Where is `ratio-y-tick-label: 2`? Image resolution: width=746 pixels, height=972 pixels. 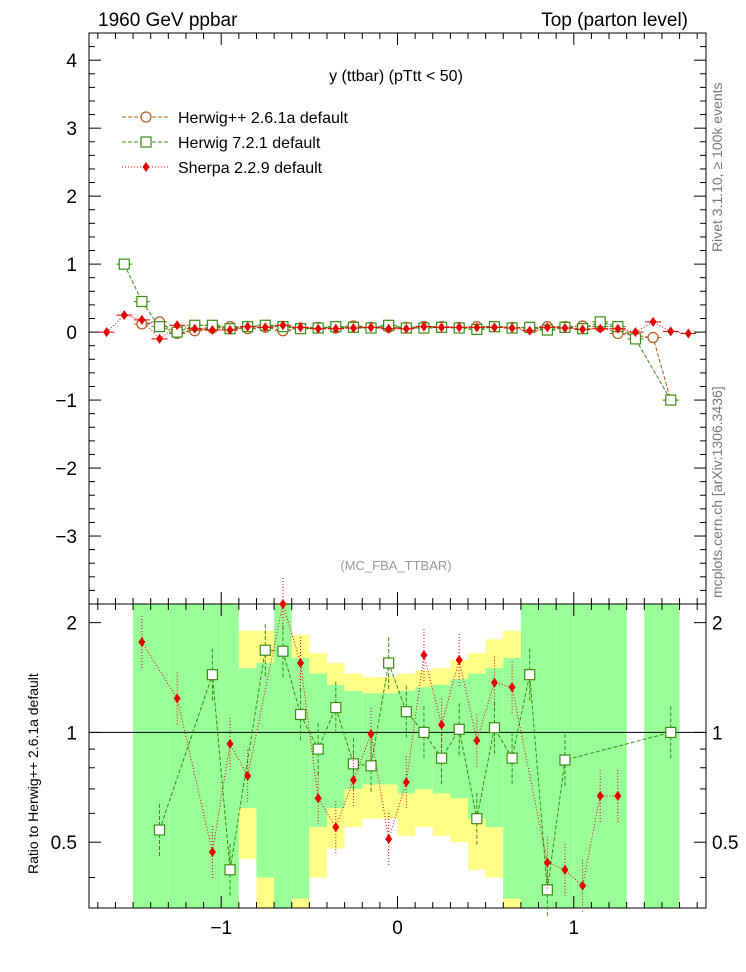 ratio-y-tick-label: 2 is located at coordinates (71, 624).